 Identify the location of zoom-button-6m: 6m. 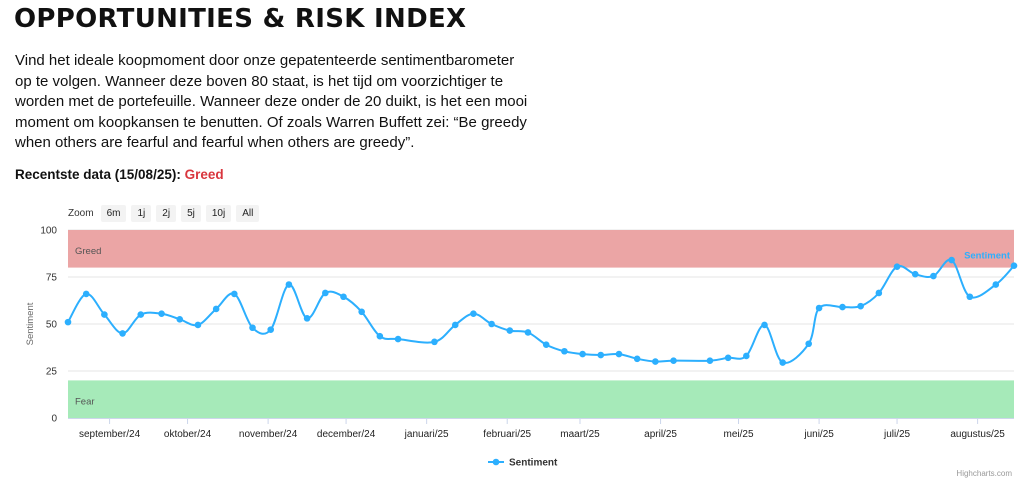
(113, 213).